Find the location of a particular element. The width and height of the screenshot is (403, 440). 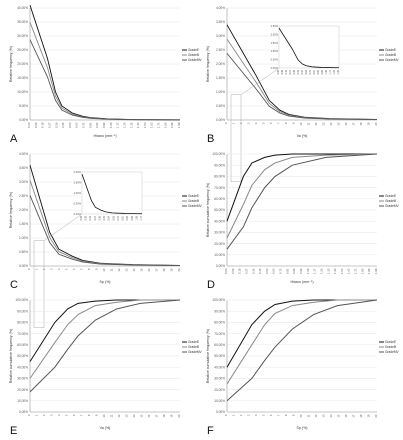

inset-x-tick-label: 1.17 is located at coordinates (330, 71).